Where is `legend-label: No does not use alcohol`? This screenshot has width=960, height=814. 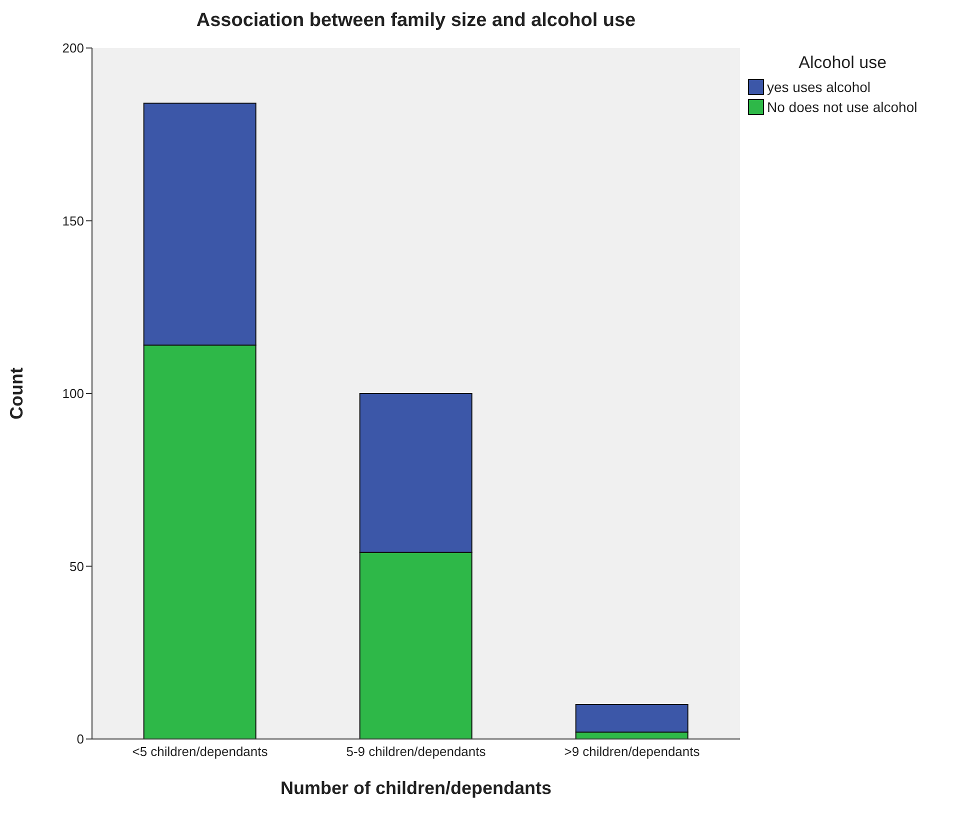 legend-label: No does not use alcohol is located at coordinates (842, 107).